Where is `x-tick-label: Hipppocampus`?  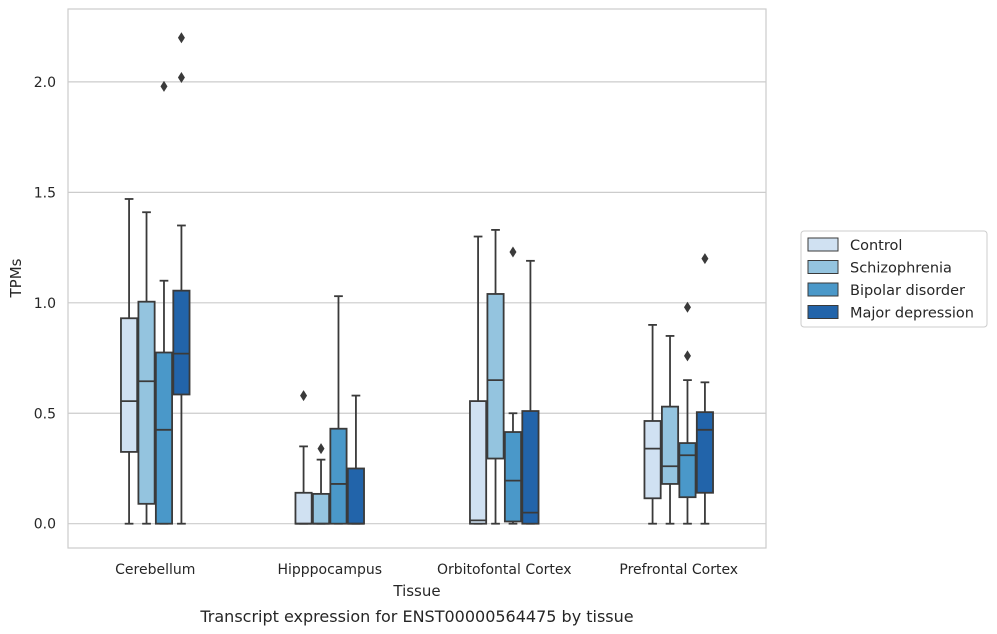
x-tick-label: Hipppocampus is located at coordinates (329, 570).